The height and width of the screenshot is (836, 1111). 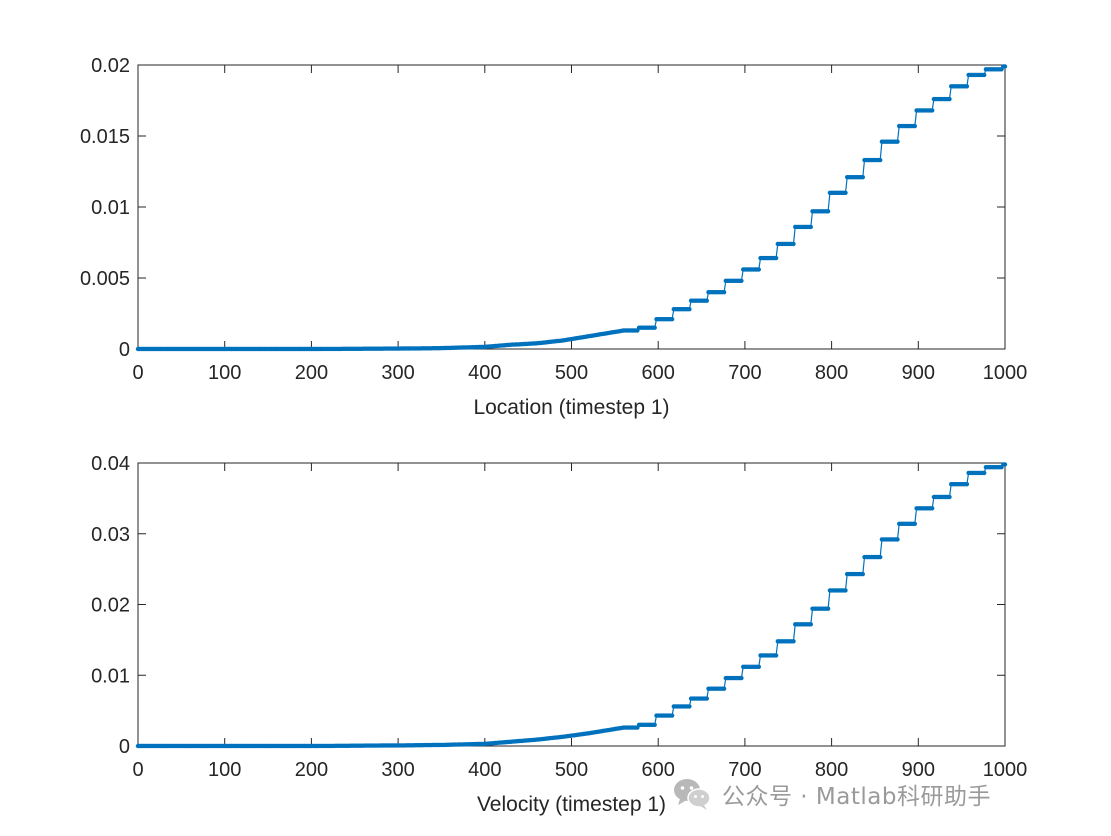 What do you see at coordinates (1005, 770) in the screenshot?
I see `chart2-xtick-label: 1000` at bounding box center [1005, 770].